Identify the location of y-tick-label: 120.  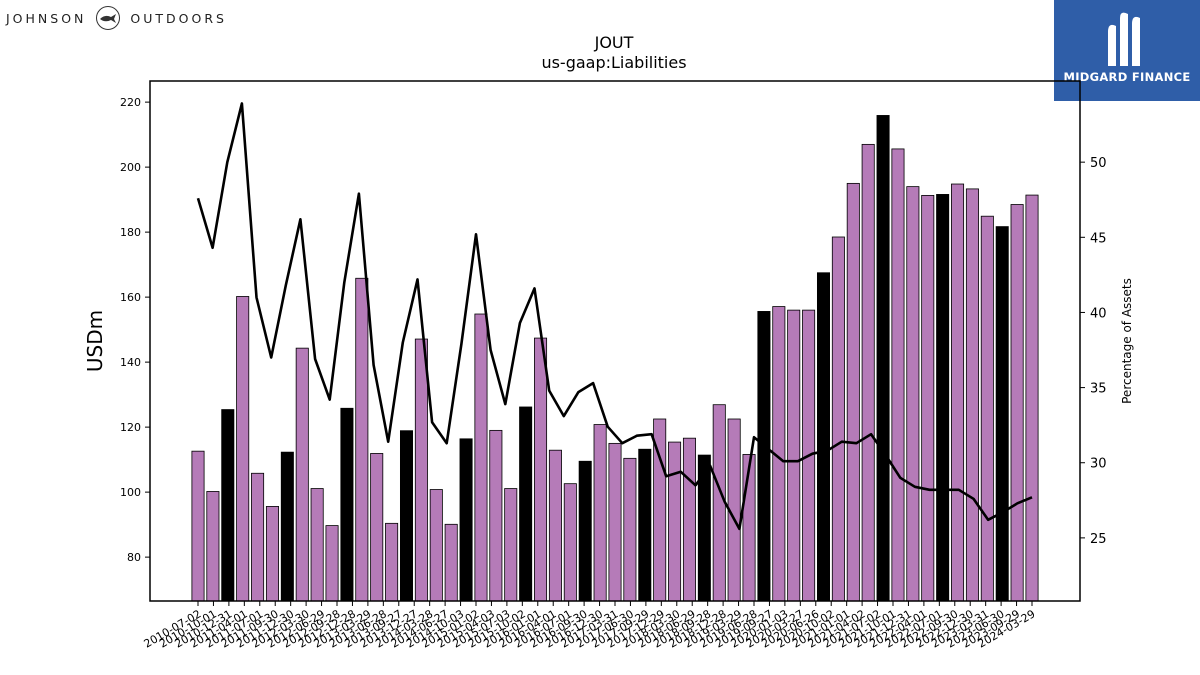
(130, 427).